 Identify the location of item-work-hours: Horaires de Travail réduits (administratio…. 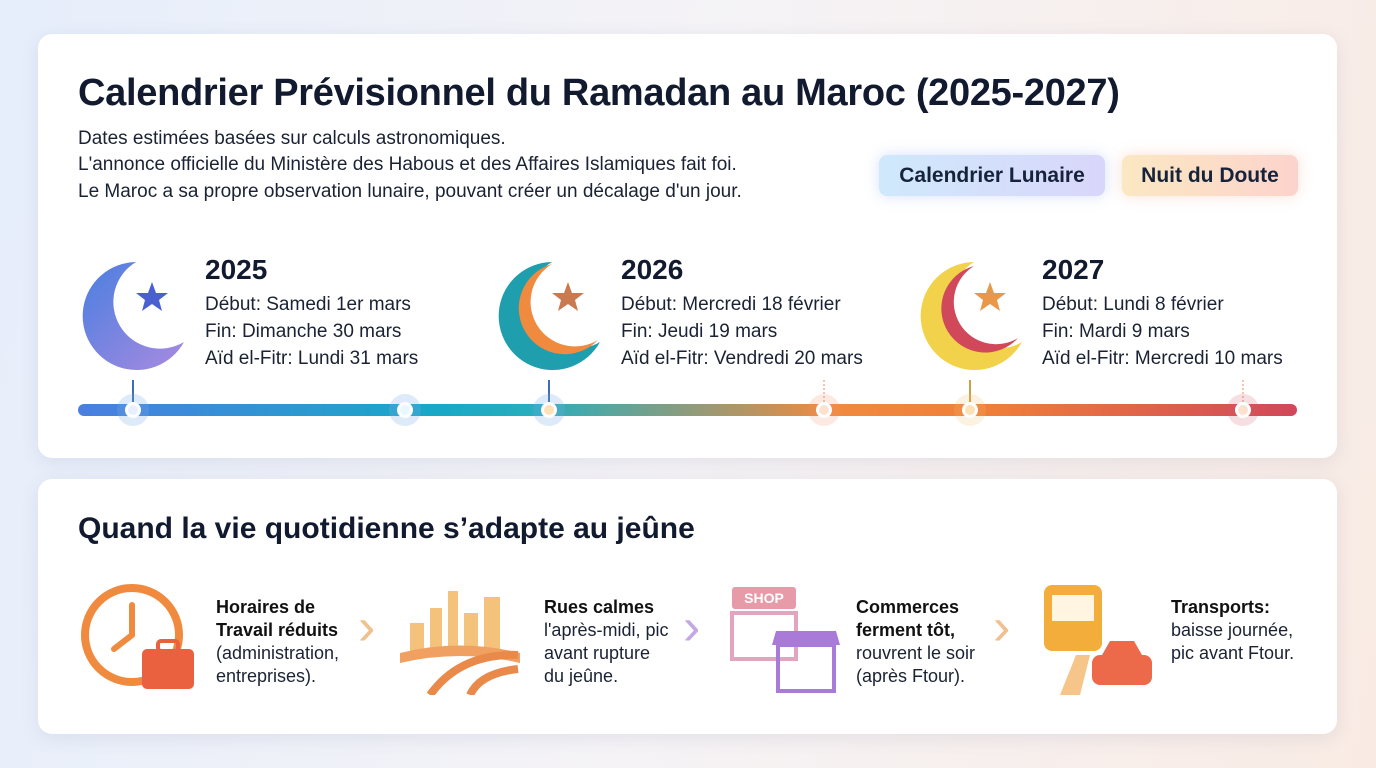
(278, 641).